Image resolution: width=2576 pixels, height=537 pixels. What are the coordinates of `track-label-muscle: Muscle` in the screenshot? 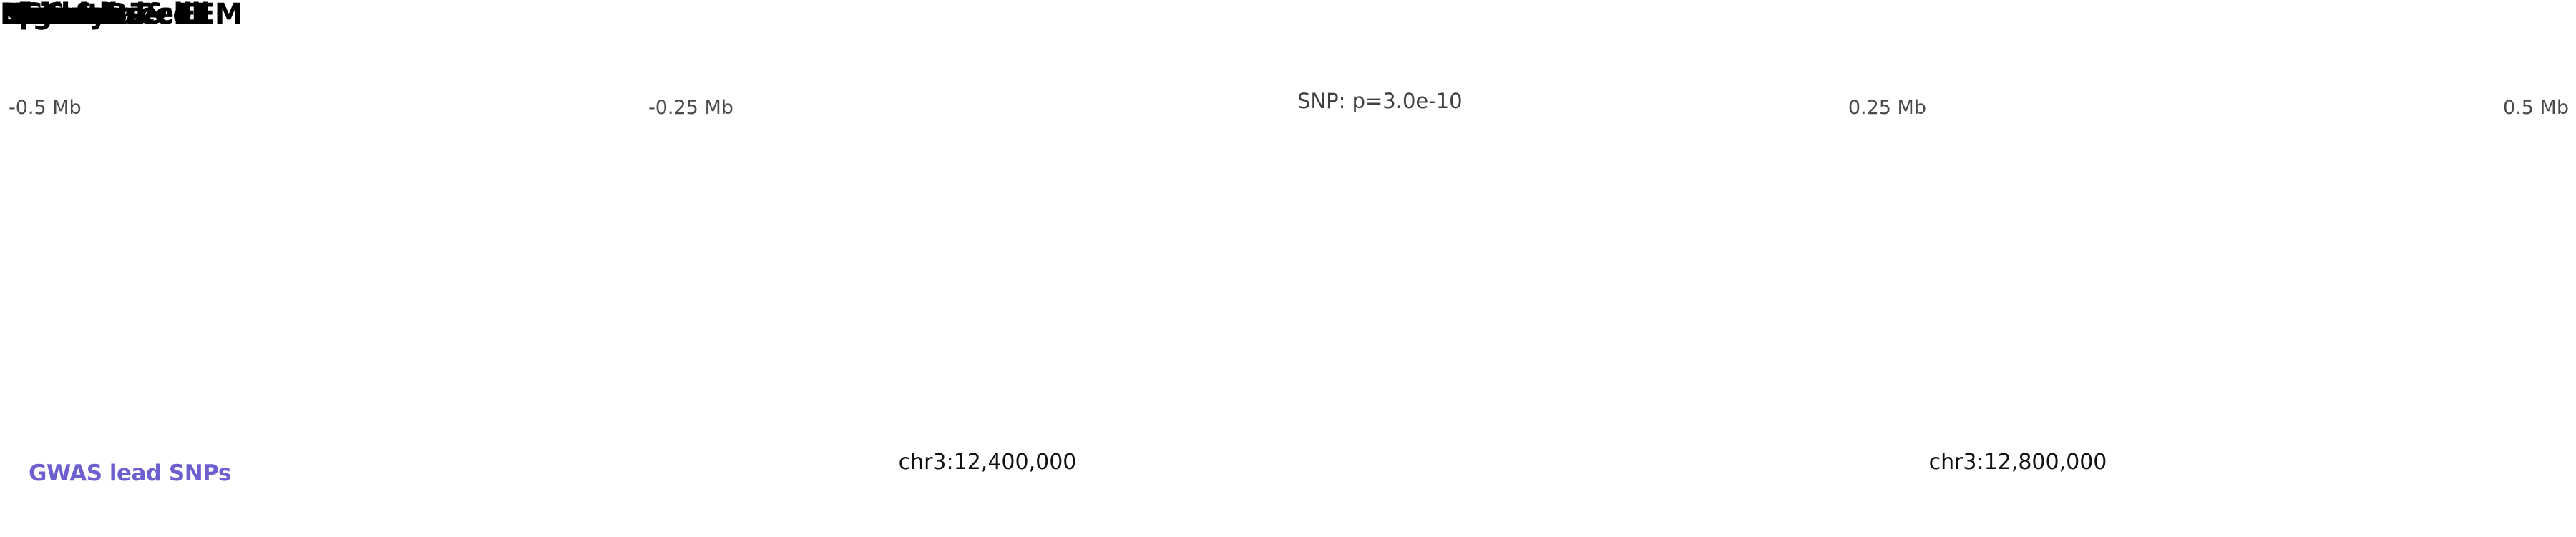 It's located at (54, 15).